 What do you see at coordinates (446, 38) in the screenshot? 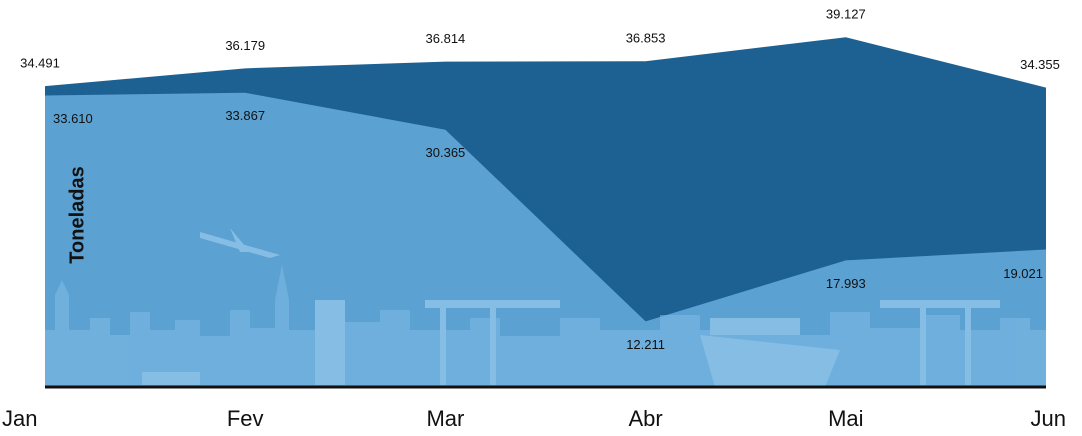
I see `value-label: 36.814` at bounding box center [446, 38].